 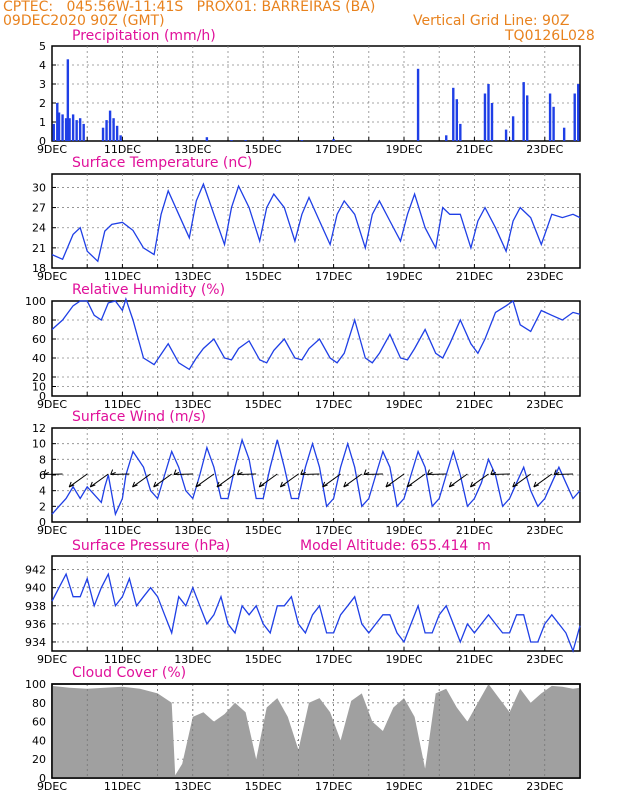 I want to click on y-tick-label-1: 24, so click(x=39, y=228).